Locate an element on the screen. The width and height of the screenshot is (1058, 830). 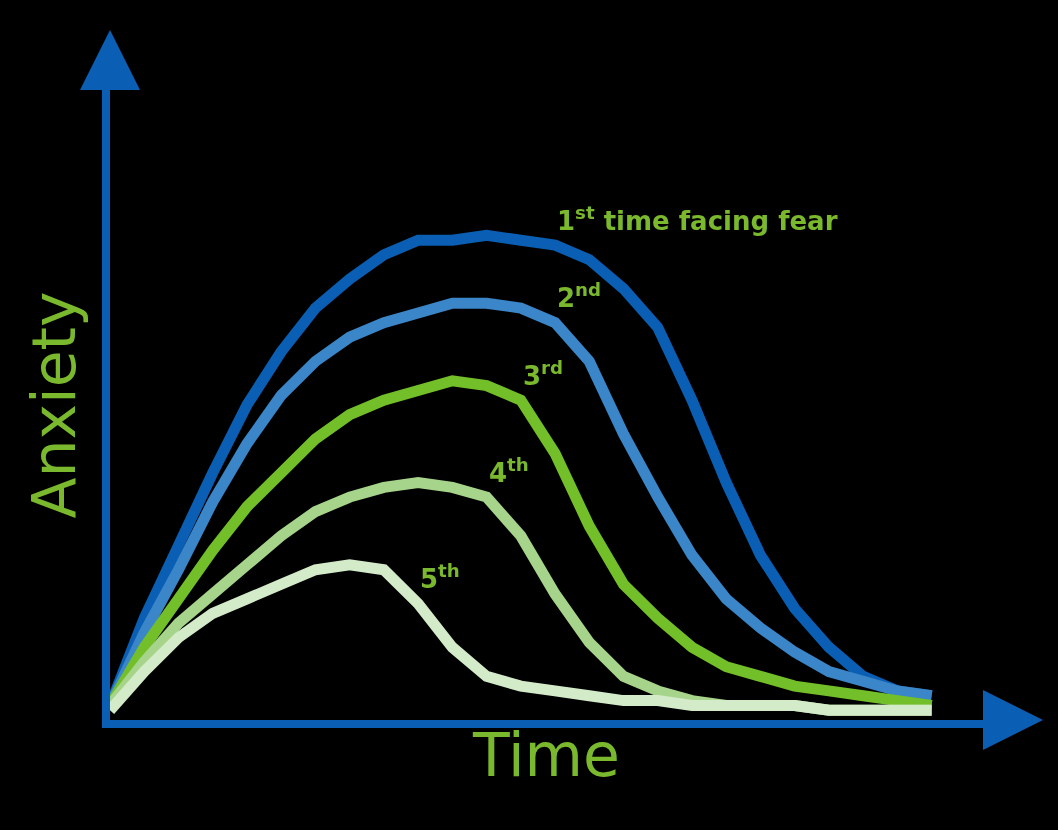
series-label: 4$^{th}$ is located at coordinates (509, 471).